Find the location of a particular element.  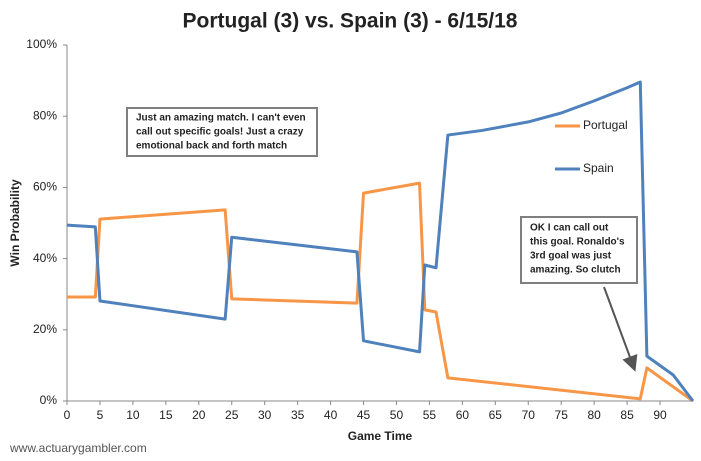

x-tick-label: 75 is located at coordinates (562, 415).